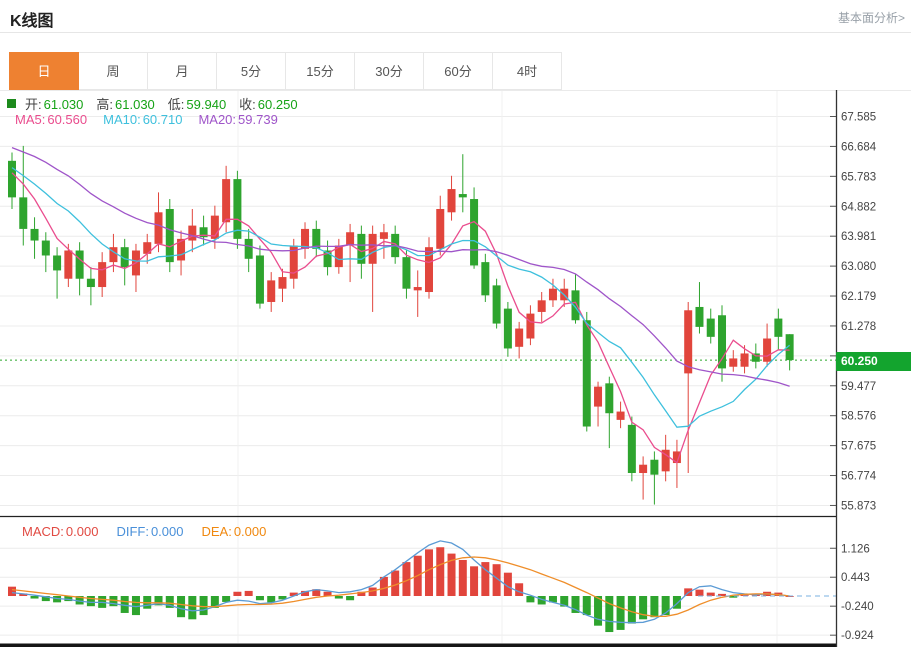 This screenshot has width=911, height=648. I want to click on legend-item: DEA: 0.000, so click(234, 531).